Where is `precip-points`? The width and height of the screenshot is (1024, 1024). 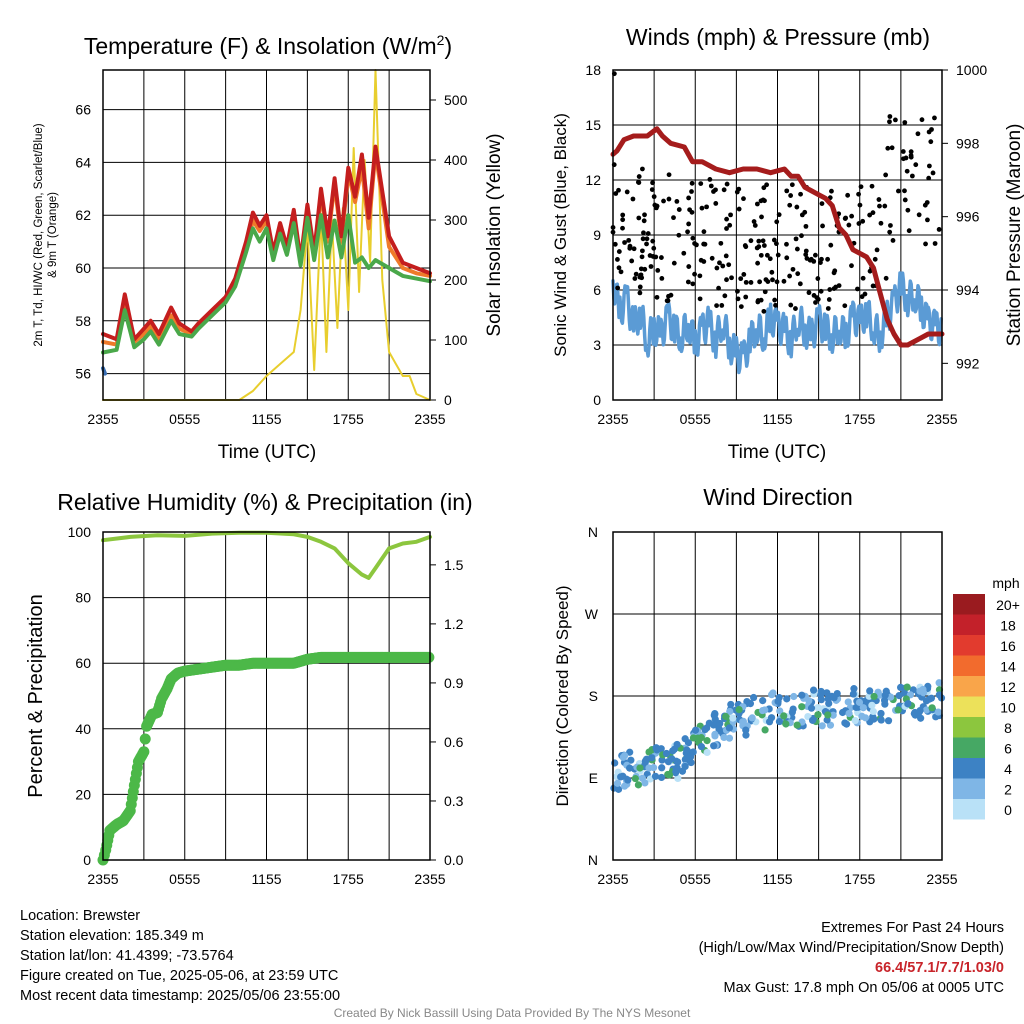 precip-points is located at coordinates (266, 758).